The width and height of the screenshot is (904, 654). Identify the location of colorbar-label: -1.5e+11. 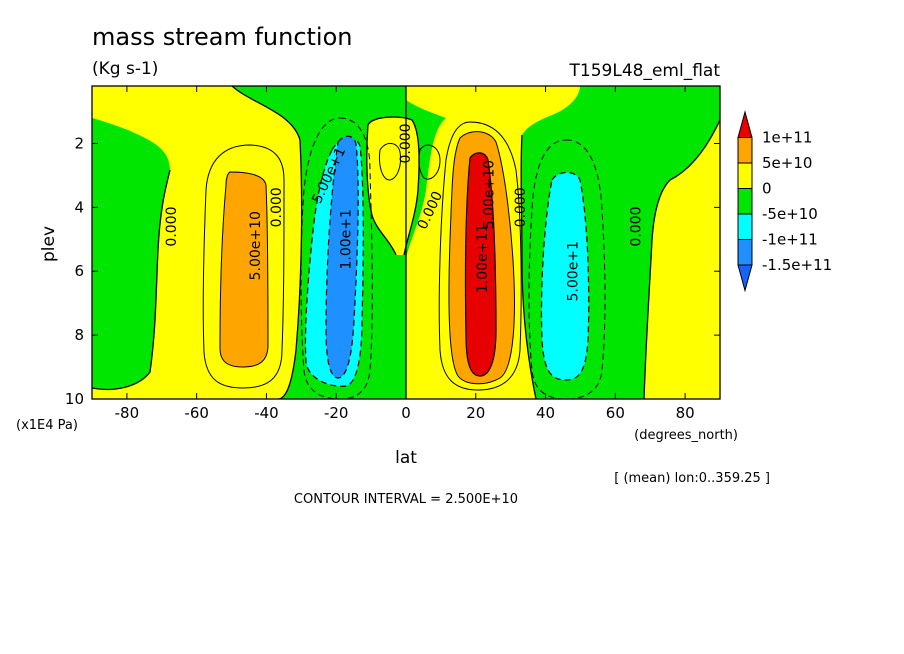
(797, 265).